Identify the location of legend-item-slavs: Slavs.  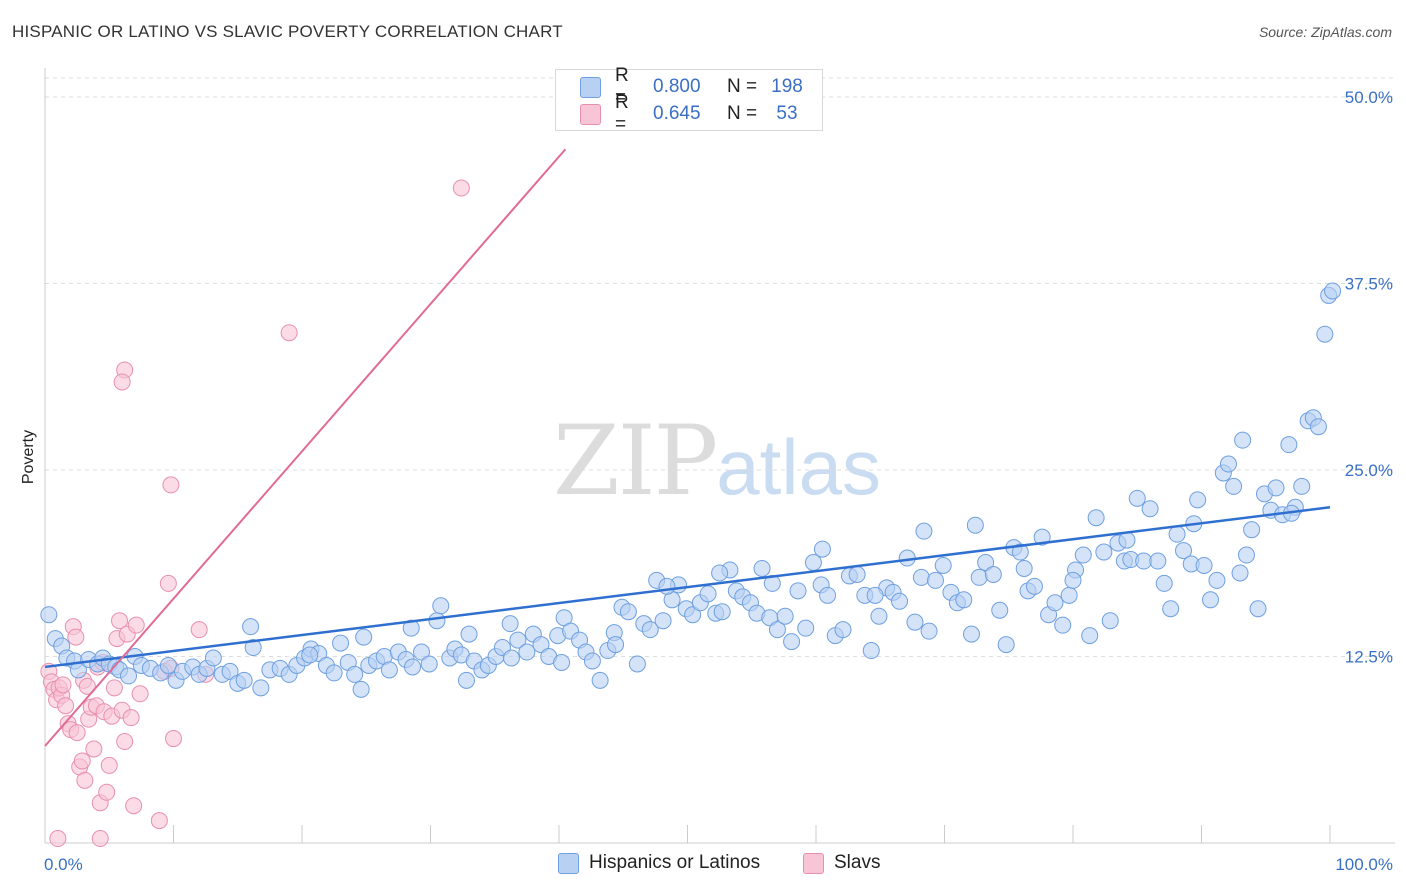
(841, 863).